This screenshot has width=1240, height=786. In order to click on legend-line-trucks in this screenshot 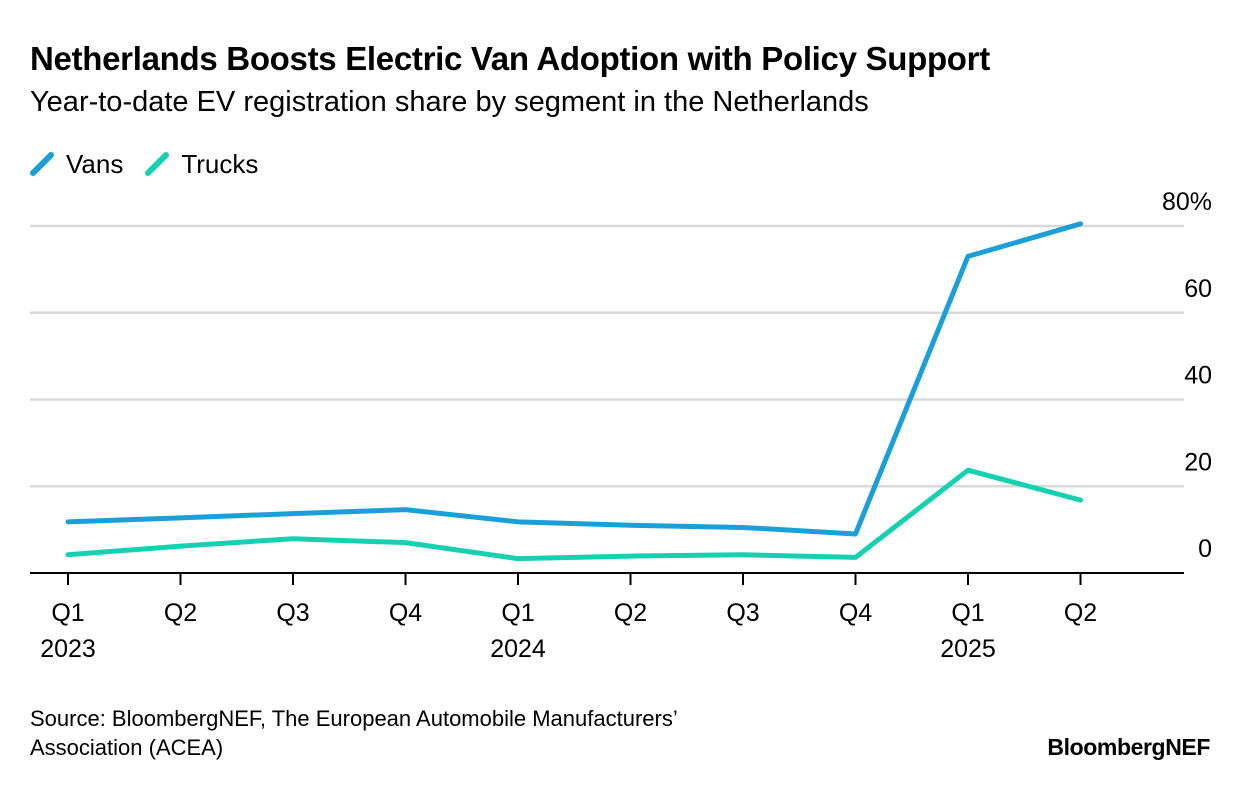, I will do `click(157, 164)`.